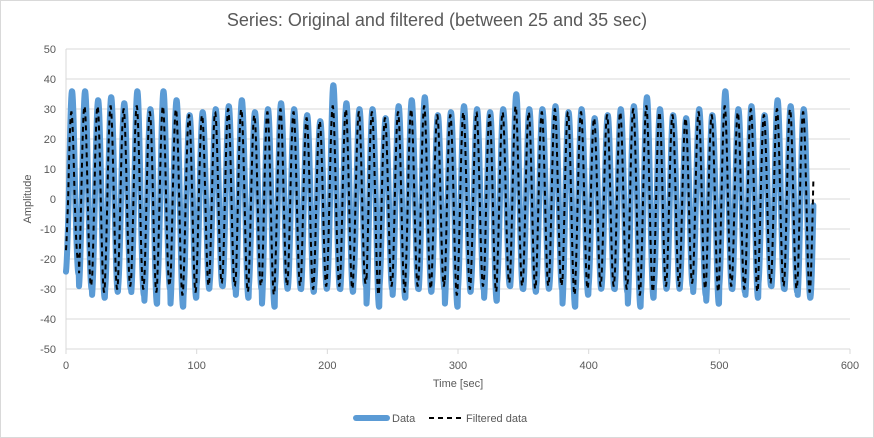 The height and width of the screenshot is (438, 874). I want to click on y-tick-label: 50, so click(50, 50).